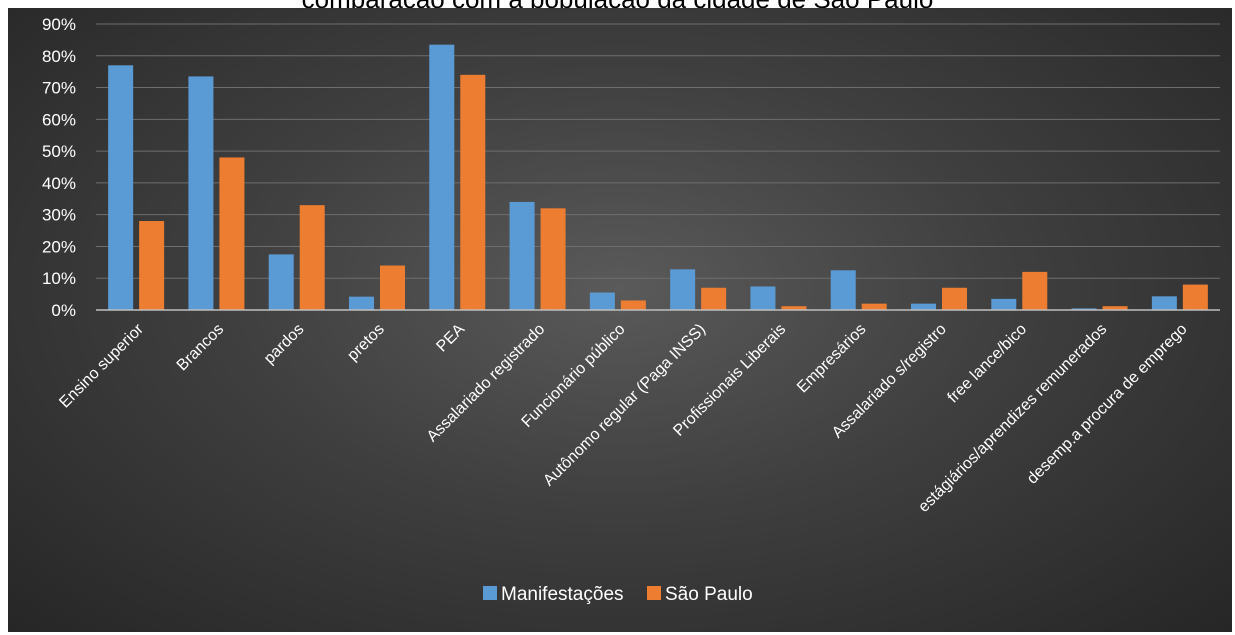  What do you see at coordinates (59, 246) in the screenshot?
I see `y-tick-label: 20%` at bounding box center [59, 246].